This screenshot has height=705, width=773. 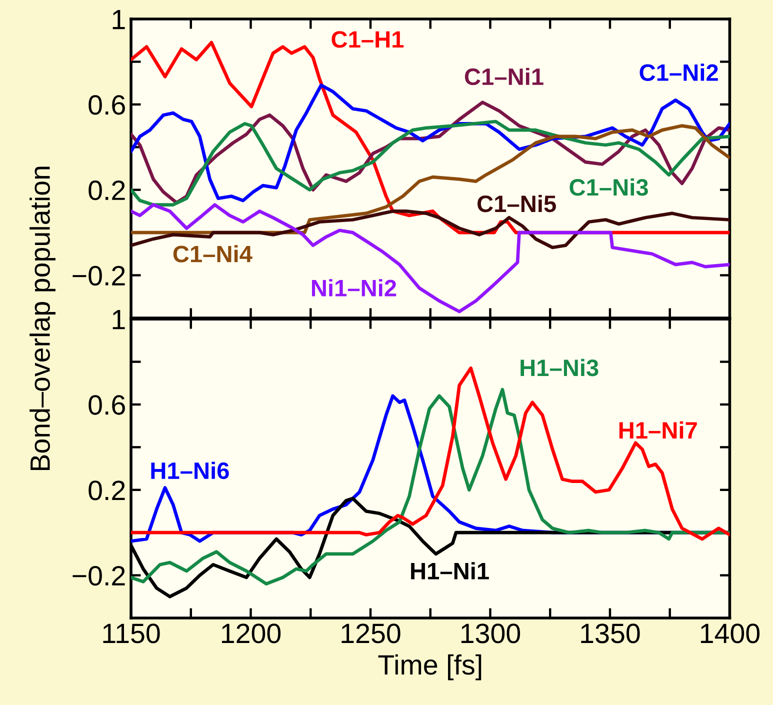 What do you see at coordinates (212, 253) in the screenshot?
I see `series-label: C1–Ni4` at bounding box center [212, 253].